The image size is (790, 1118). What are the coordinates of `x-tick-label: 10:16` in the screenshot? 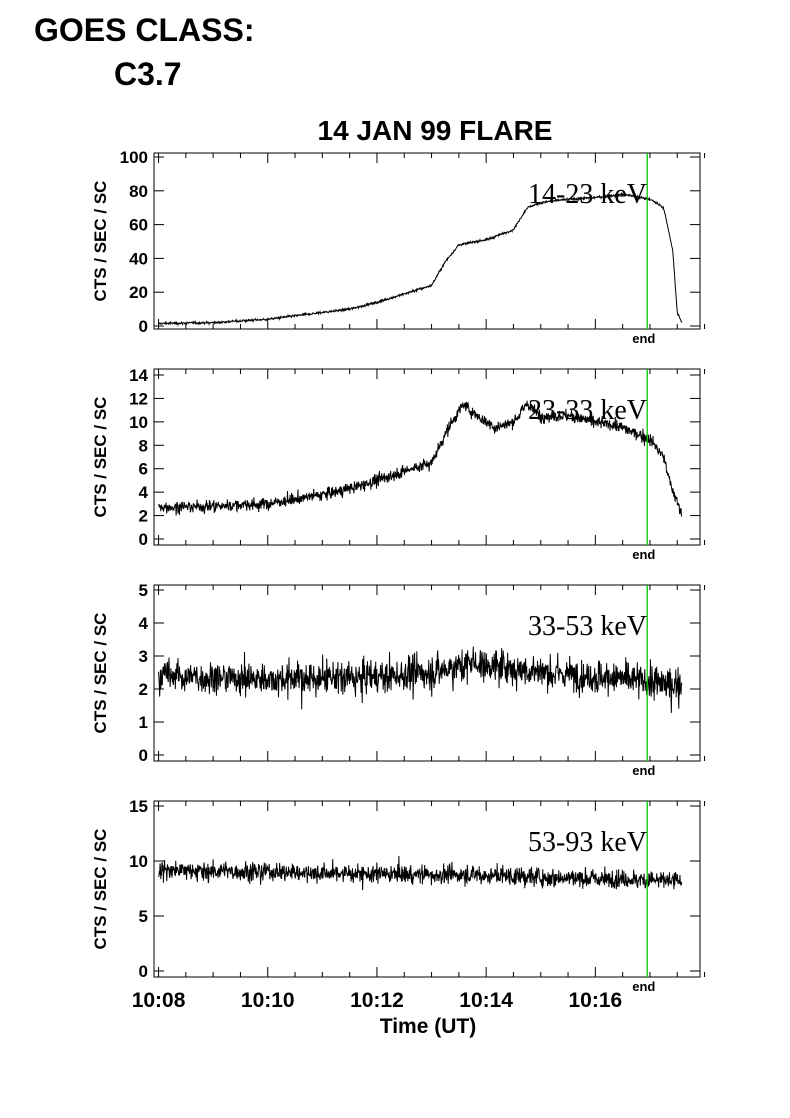 It's located at (595, 1000).